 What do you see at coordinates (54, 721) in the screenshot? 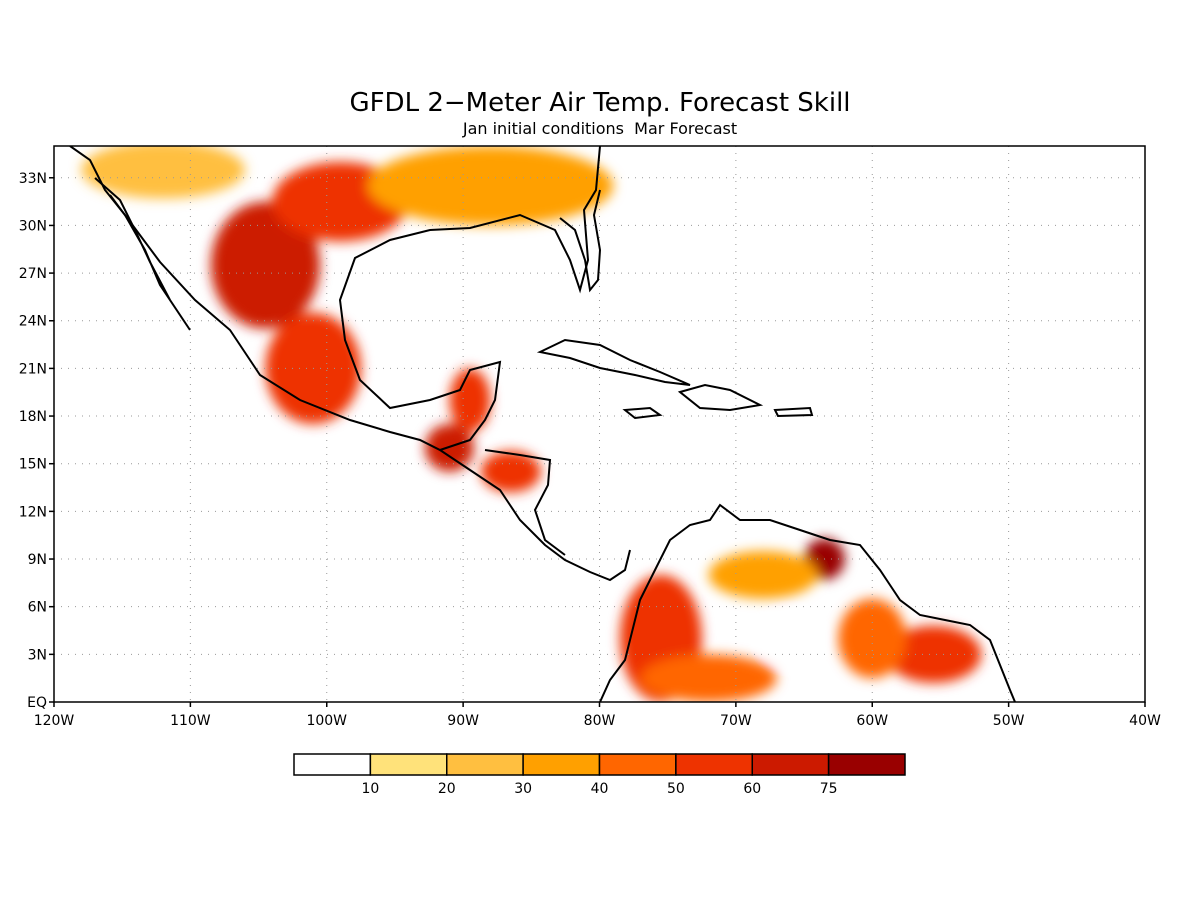
I see `lon-label: 120W` at bounding box center [54, 721].